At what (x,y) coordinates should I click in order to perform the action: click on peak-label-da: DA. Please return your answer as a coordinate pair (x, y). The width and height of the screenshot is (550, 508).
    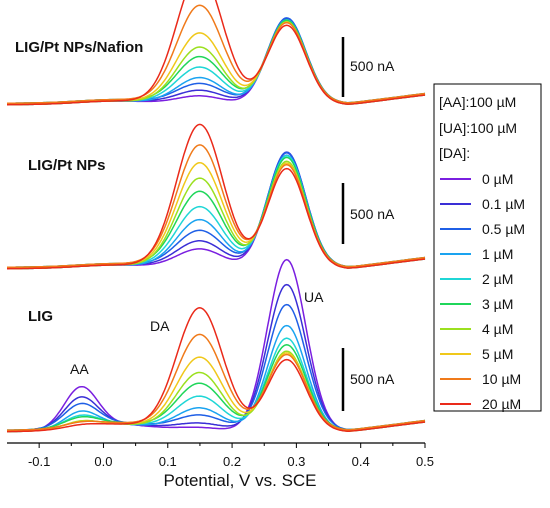
    Looking at the image, I should click on (160, 326).